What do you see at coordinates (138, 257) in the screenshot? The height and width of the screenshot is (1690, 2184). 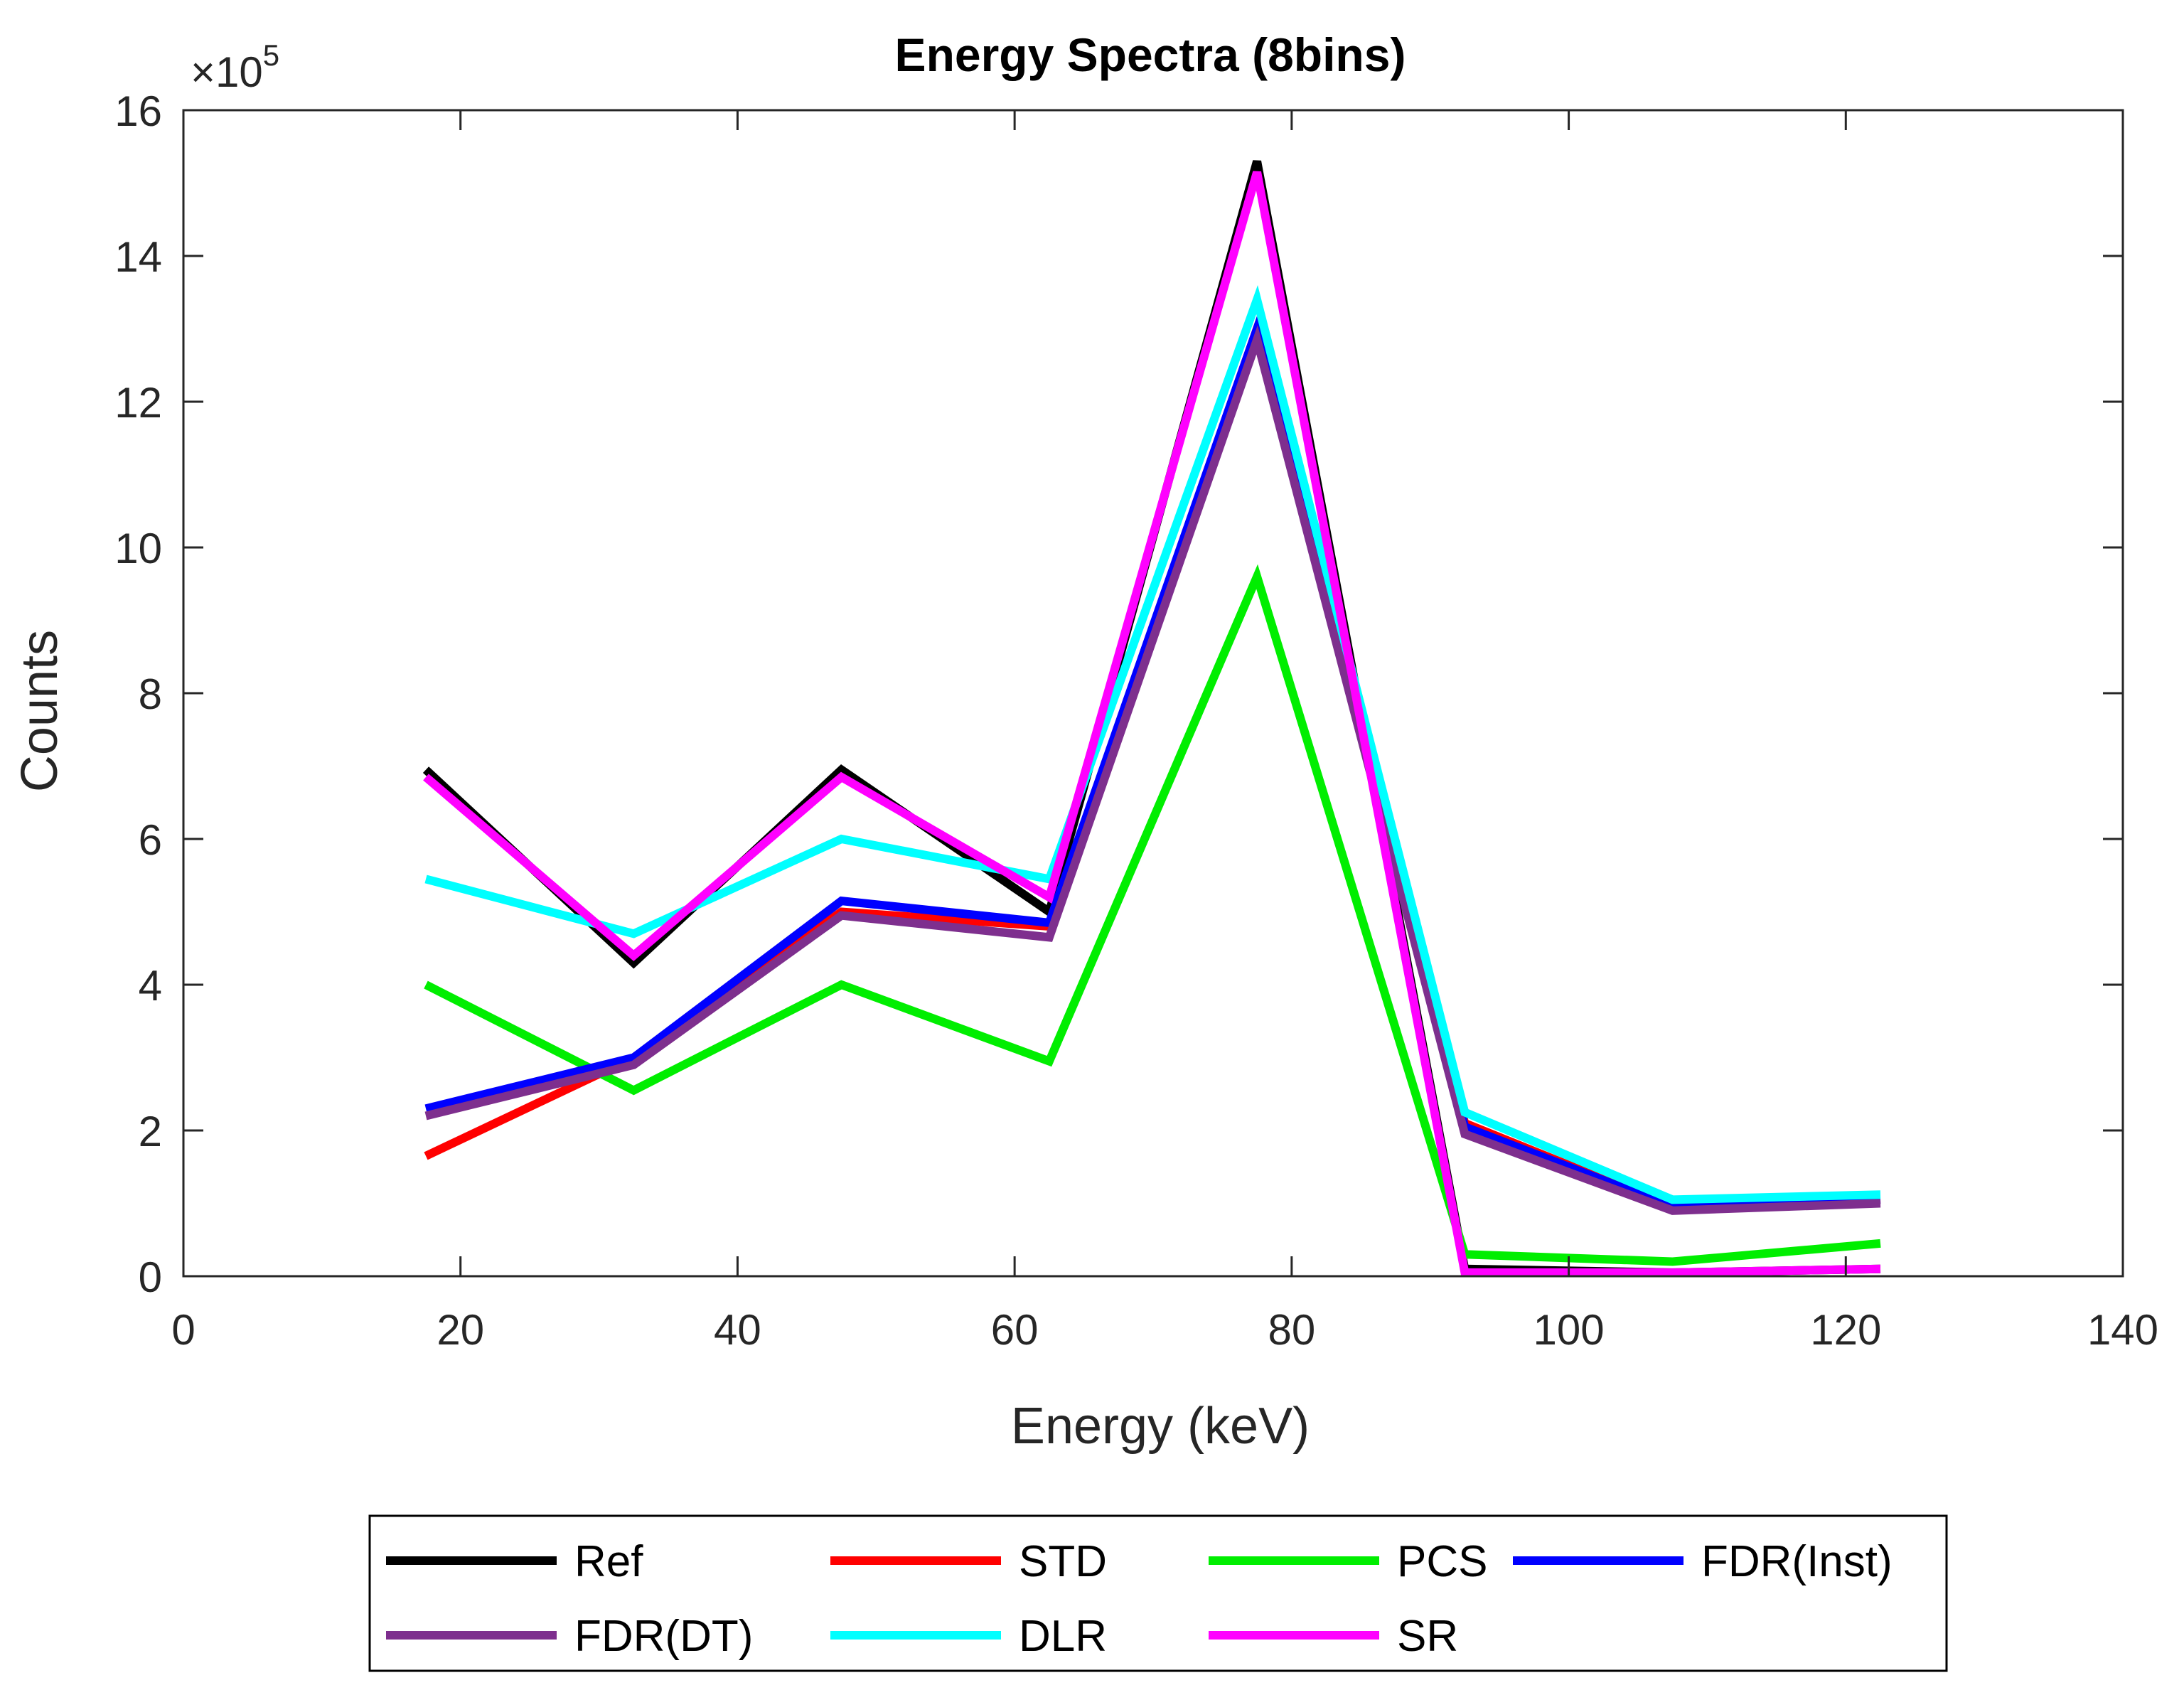 I see `y-tick-label: 14` at bounding box center [138, 257].